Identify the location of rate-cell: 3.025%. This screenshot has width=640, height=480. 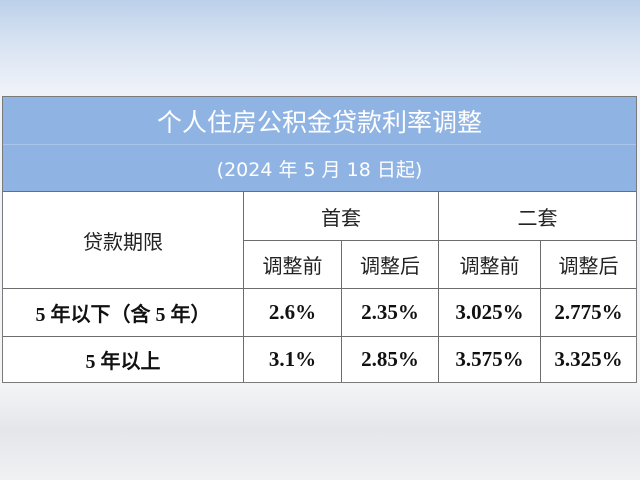
(489, 312).